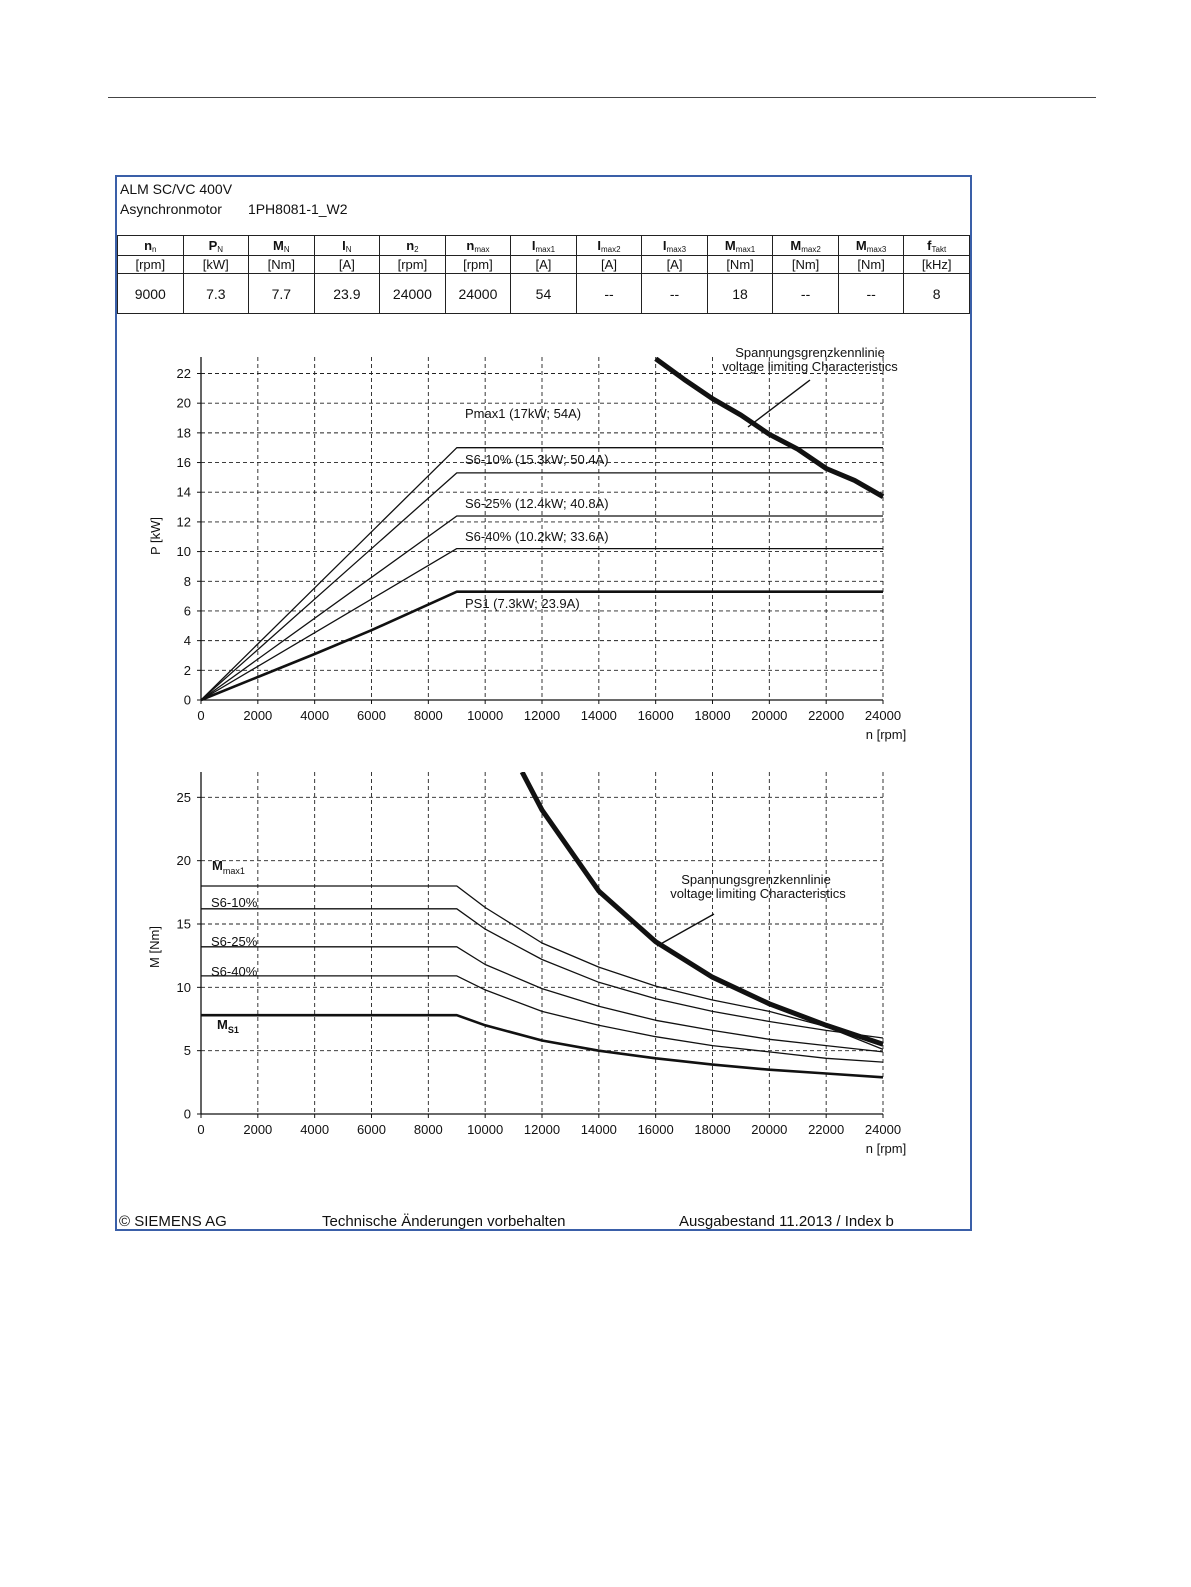 This screenshot has width=1191, height=1587. Describe the element at coordinates (234, 941) in the screenshot. I see `curve-label-s6-25: S6-25%` at that location.